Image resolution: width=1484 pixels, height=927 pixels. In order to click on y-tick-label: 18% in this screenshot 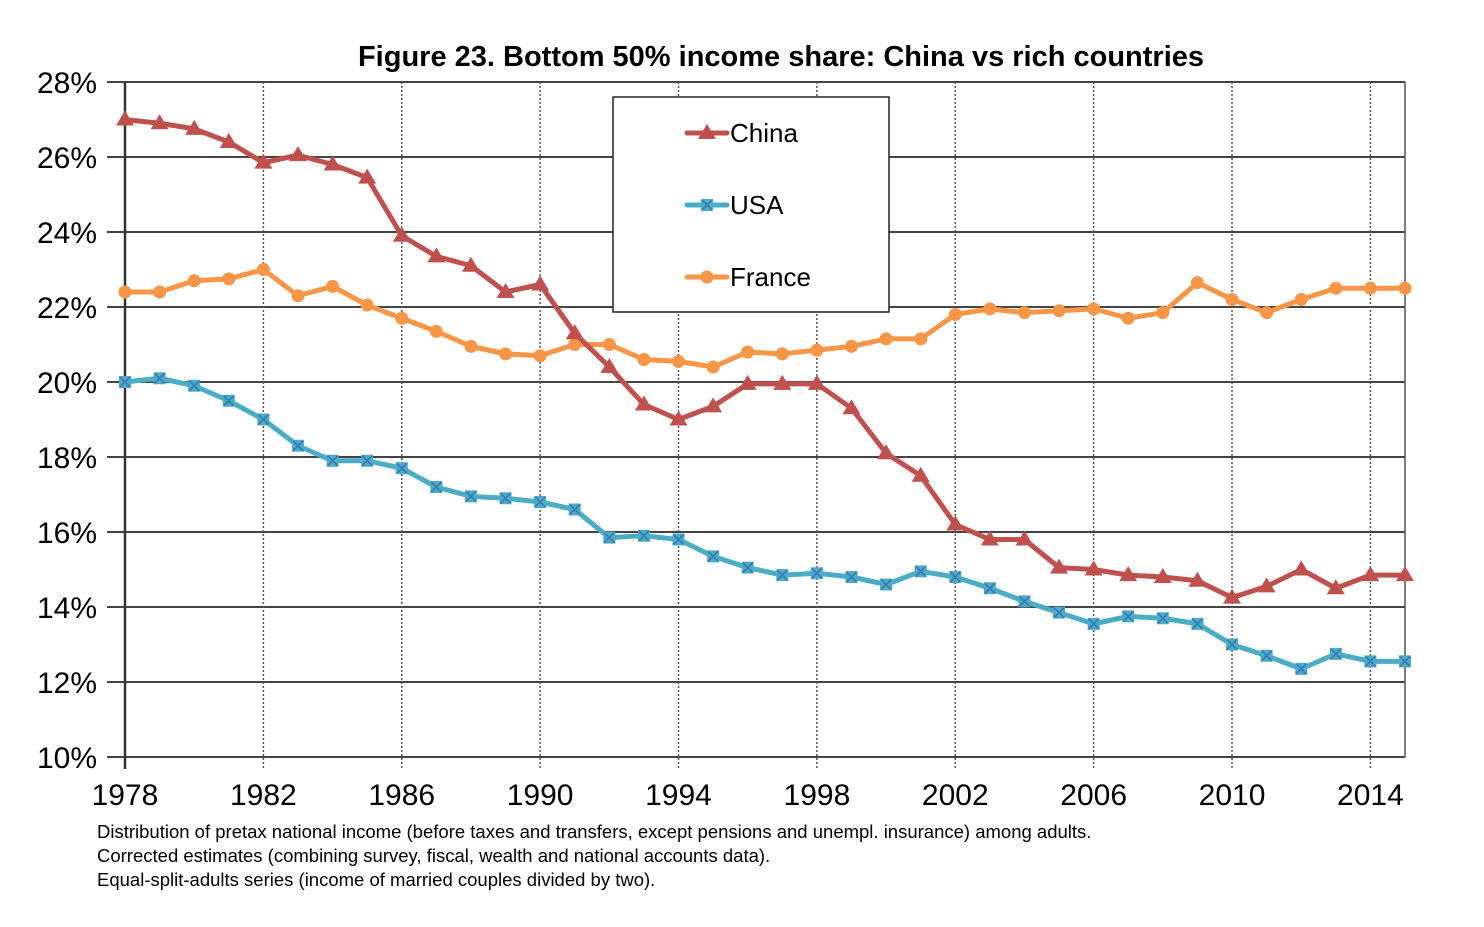, I will do `click(67, 458)`.